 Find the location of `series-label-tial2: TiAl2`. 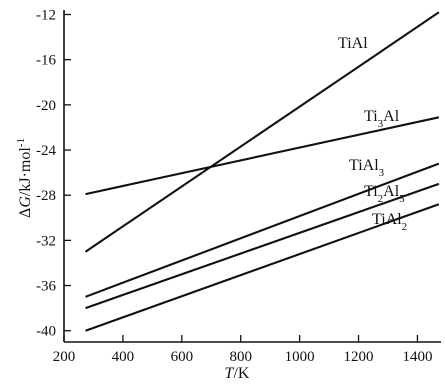

series-label-tial2: TiAl2 is located at coordinates (389, 222).